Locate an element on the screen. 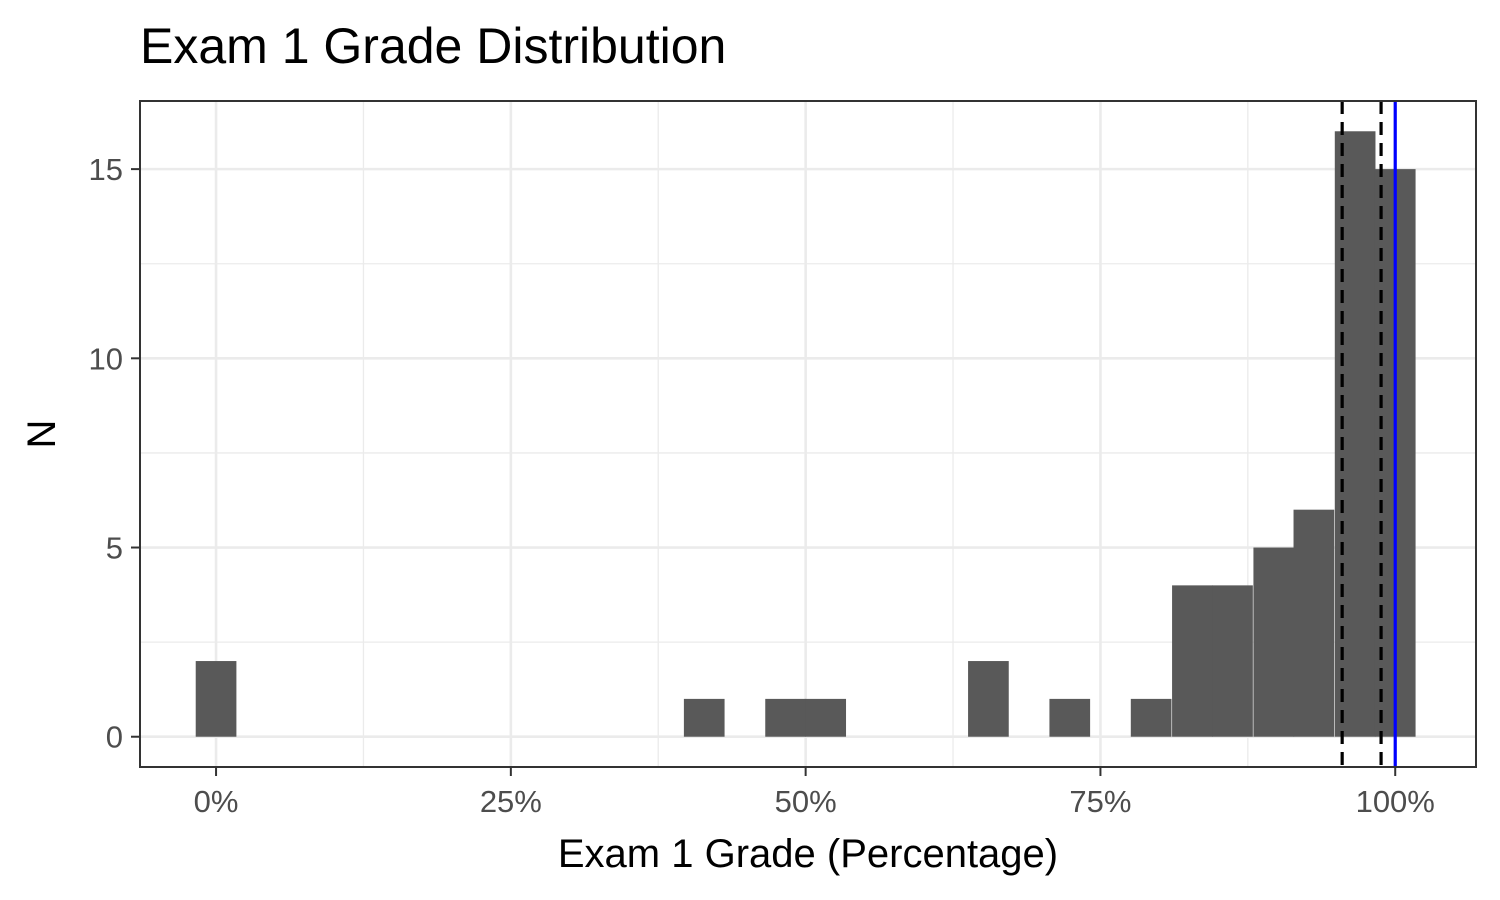  x-axis-ticks: 0% 25% 50% 75% 100% is located at coordinates (814, 793).